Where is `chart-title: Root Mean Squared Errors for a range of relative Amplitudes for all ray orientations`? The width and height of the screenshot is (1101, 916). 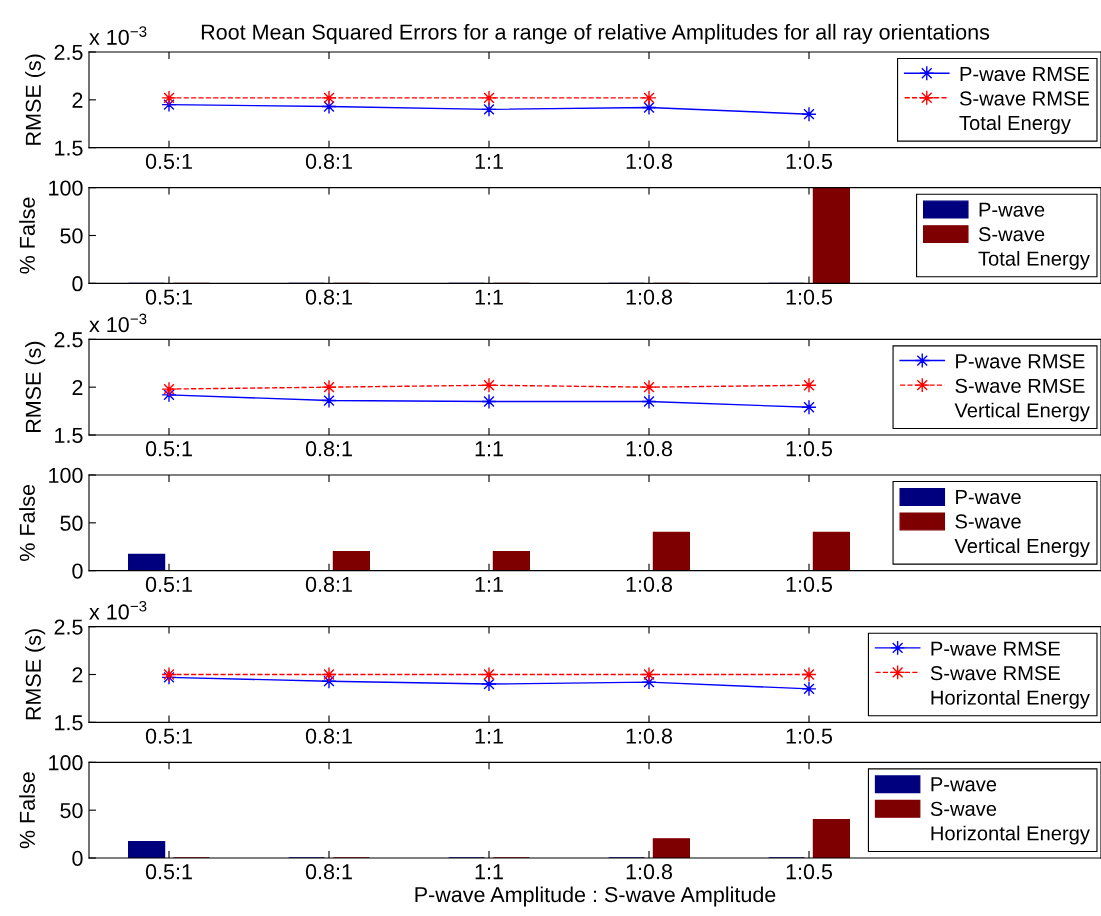 chart-title: Root Mean Squared Errors for a range of relative Amplitudes for all ray orientations is located at coordinates (595, 33).